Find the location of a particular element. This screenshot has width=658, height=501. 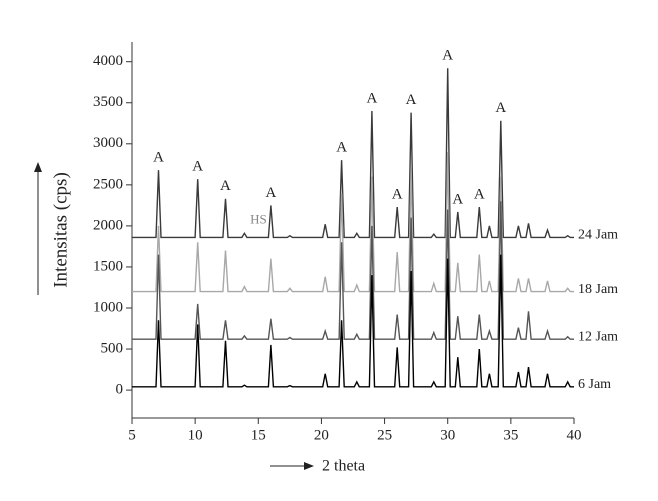

series-label: 18 Jam is located at coordinates (598, 289).